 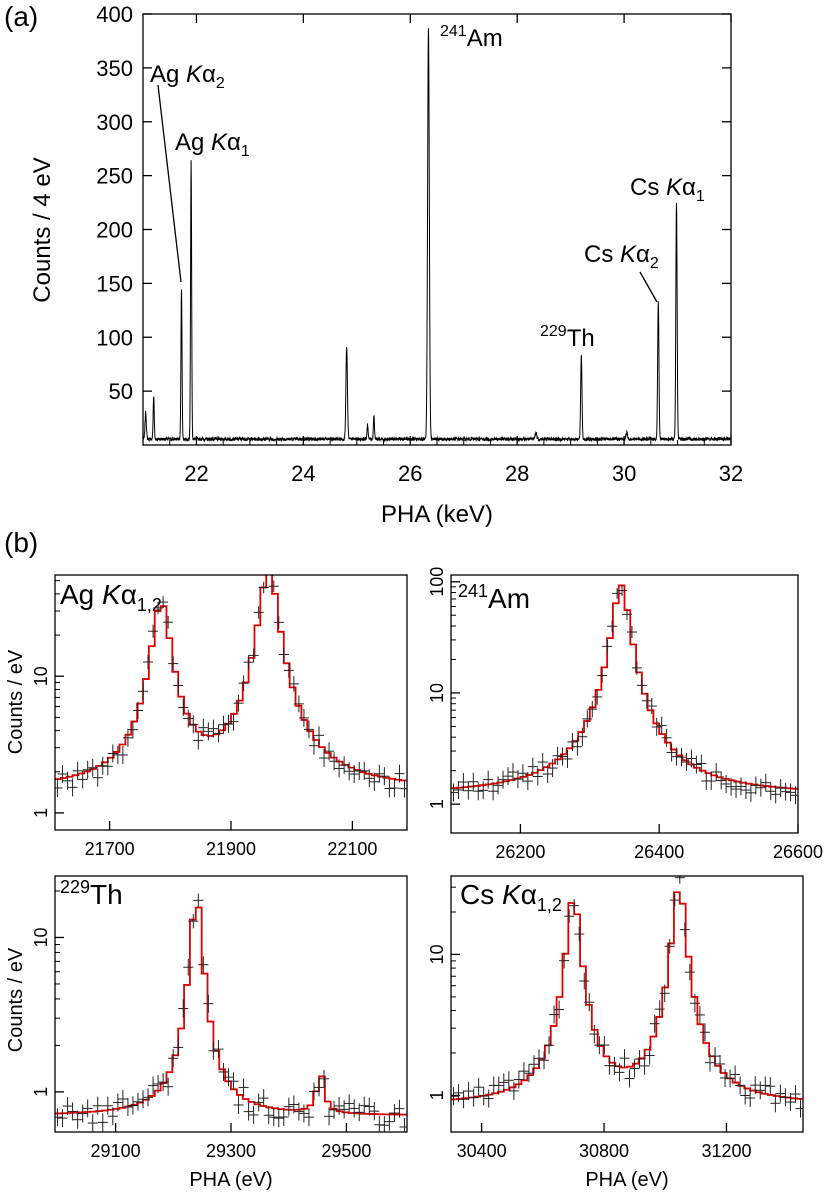 I want to click on x-tick-label-a: 30, so click(x=624, y=473).